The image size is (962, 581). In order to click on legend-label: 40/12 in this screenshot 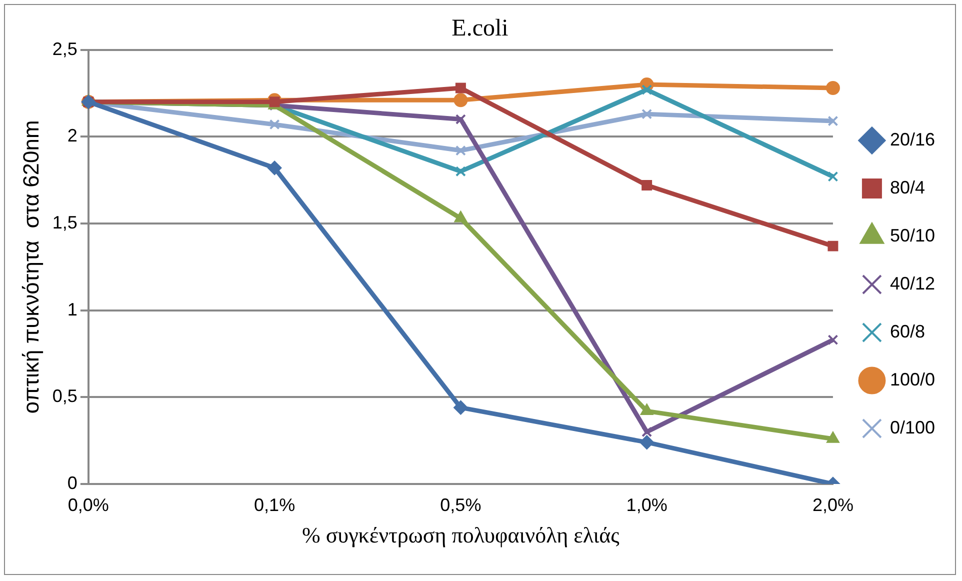, I will do `click(913, 283)`.